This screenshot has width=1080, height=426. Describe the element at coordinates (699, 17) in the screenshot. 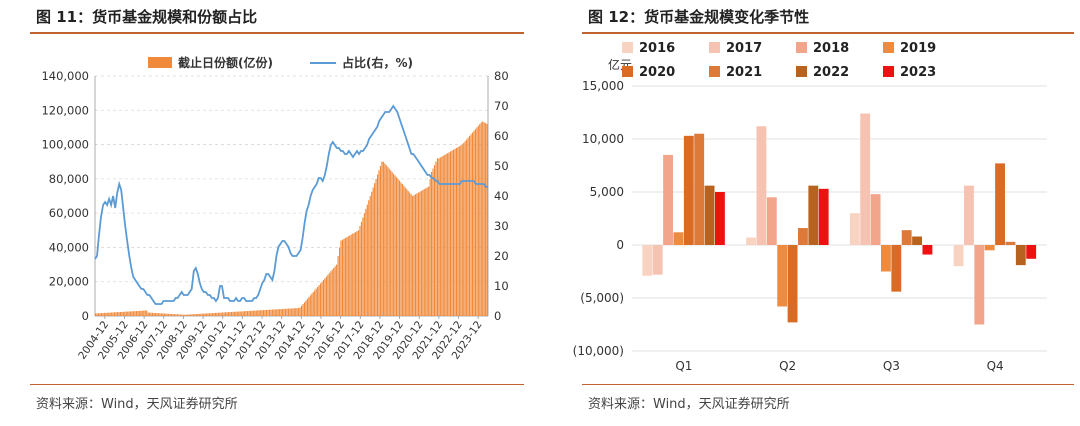

I see `figure-title: 图 12：货币基金规模变化季节性` at that location.